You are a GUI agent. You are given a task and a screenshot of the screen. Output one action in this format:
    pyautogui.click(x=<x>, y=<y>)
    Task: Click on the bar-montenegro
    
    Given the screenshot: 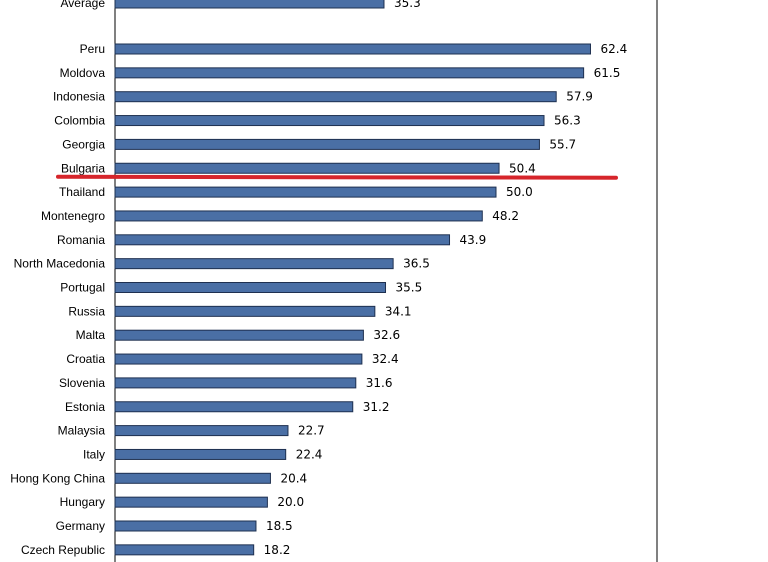 What is the action you would take?
    pyautogui.click(x=298, y=216)
    